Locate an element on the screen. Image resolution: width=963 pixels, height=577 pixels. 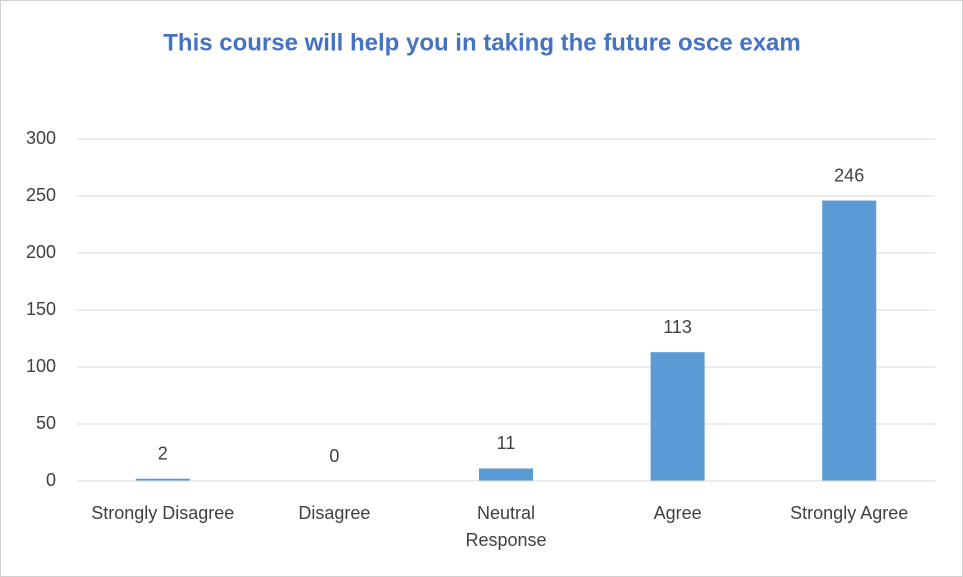
data-label: 246 is located at coordinates (849, 175).